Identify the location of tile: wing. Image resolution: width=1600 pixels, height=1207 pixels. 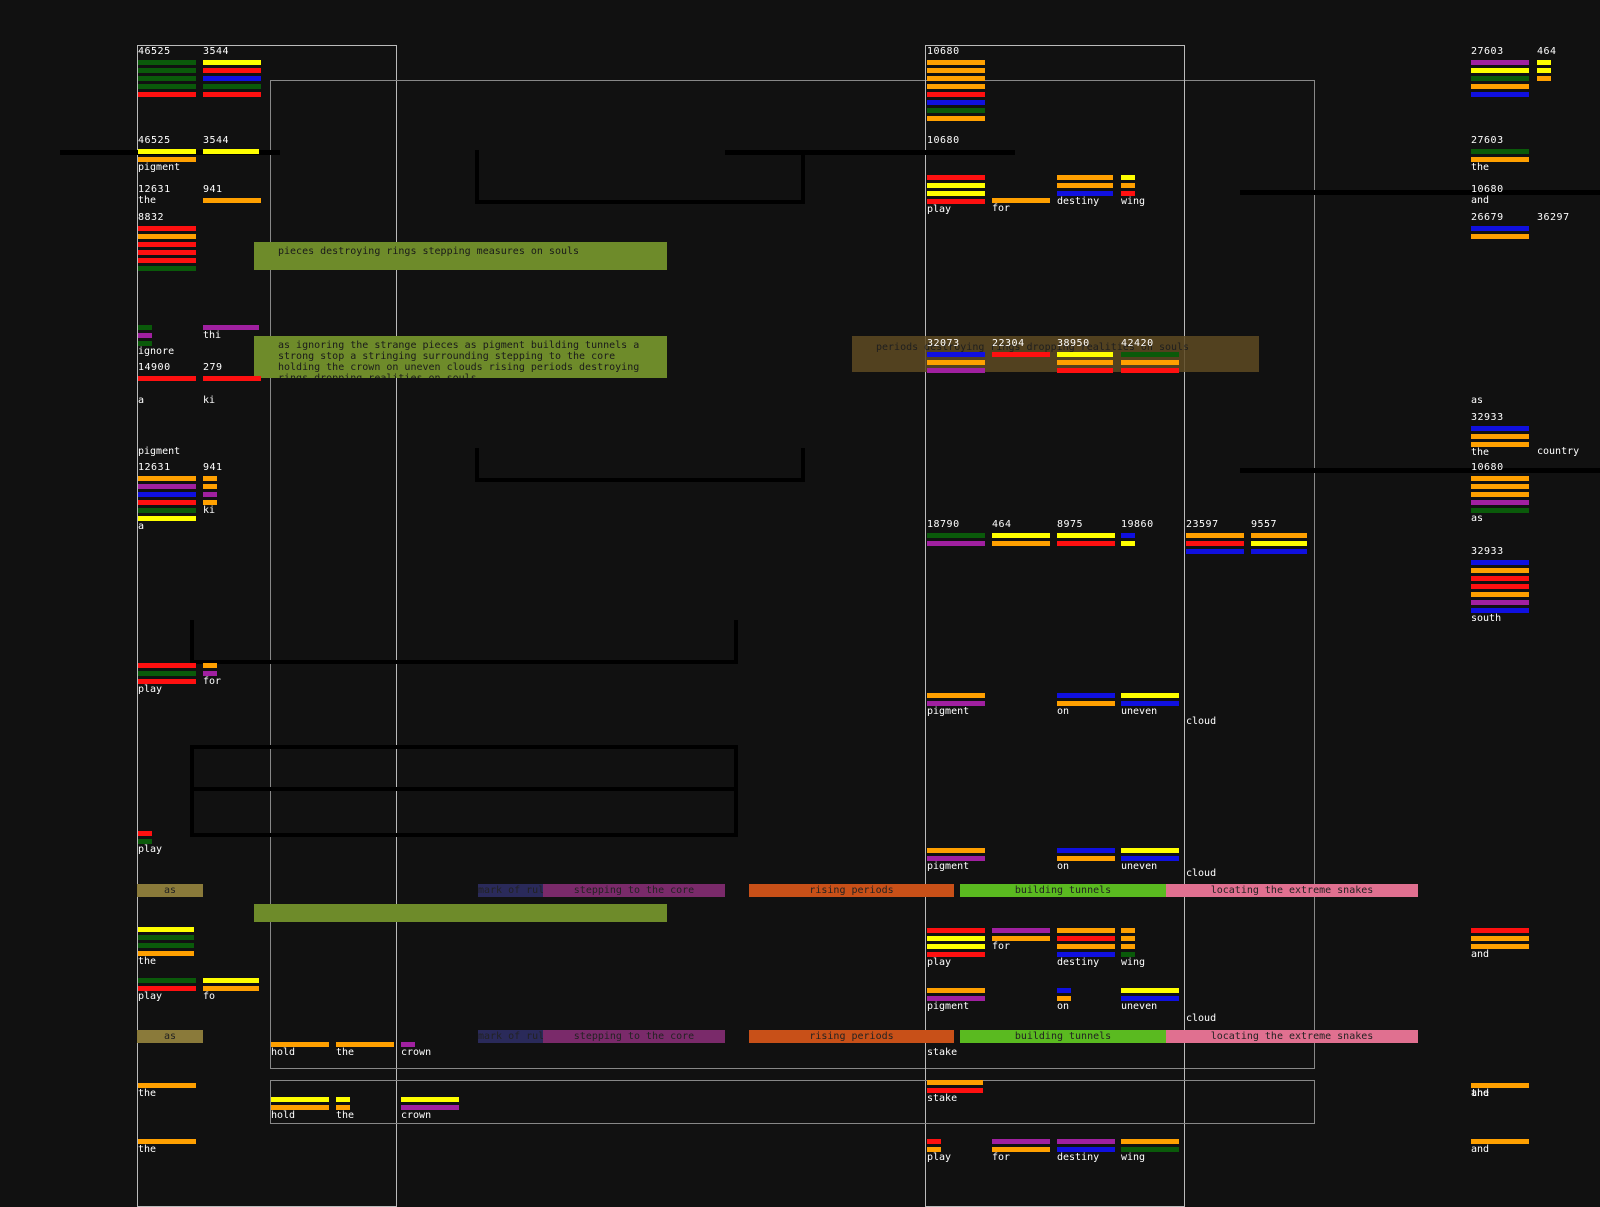
(1152, 1149).